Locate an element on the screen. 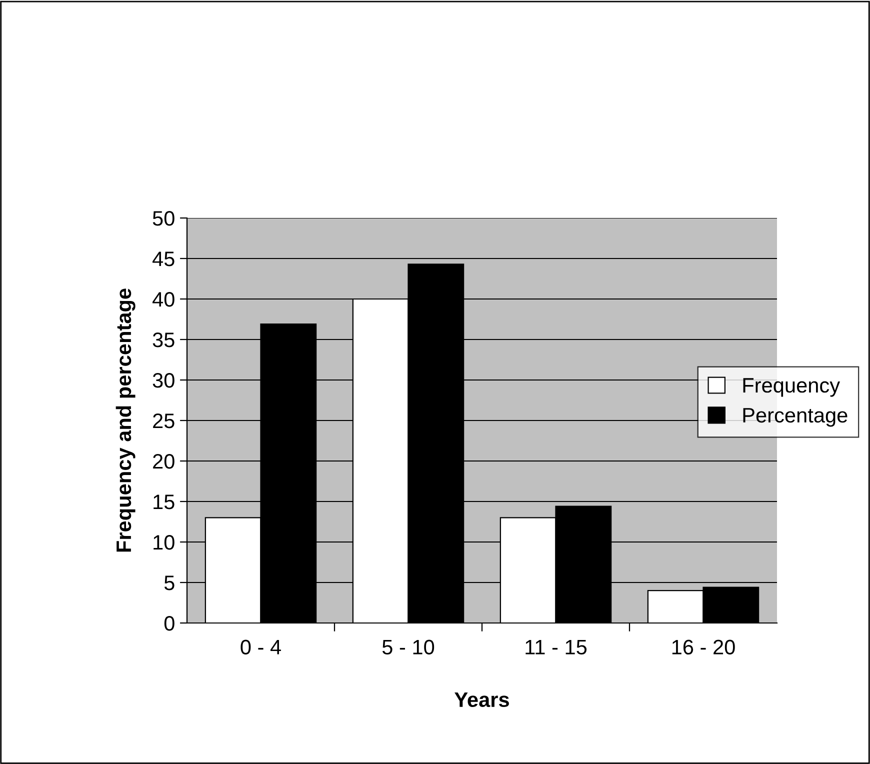  y-tick-label: 45 is located at coordinates (163, 259).